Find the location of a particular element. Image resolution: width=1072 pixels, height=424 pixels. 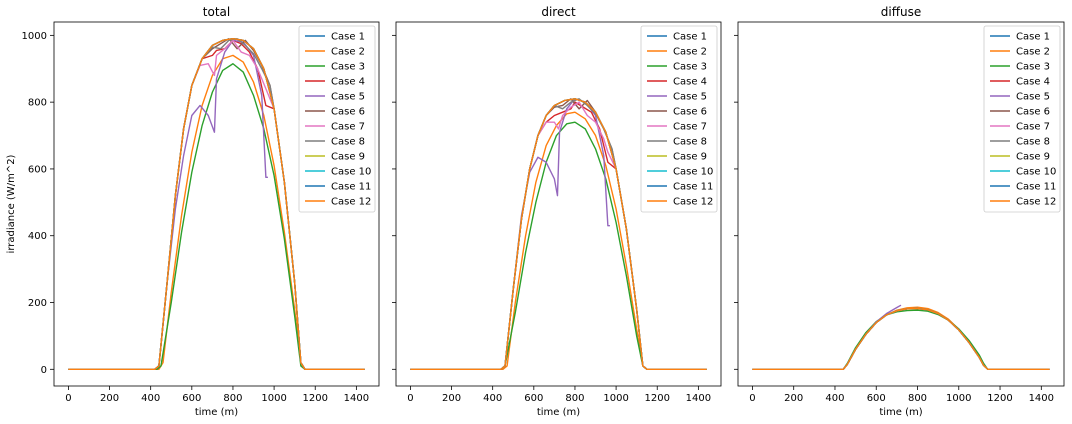

panel-title: total is located at coordinates (216, 12).